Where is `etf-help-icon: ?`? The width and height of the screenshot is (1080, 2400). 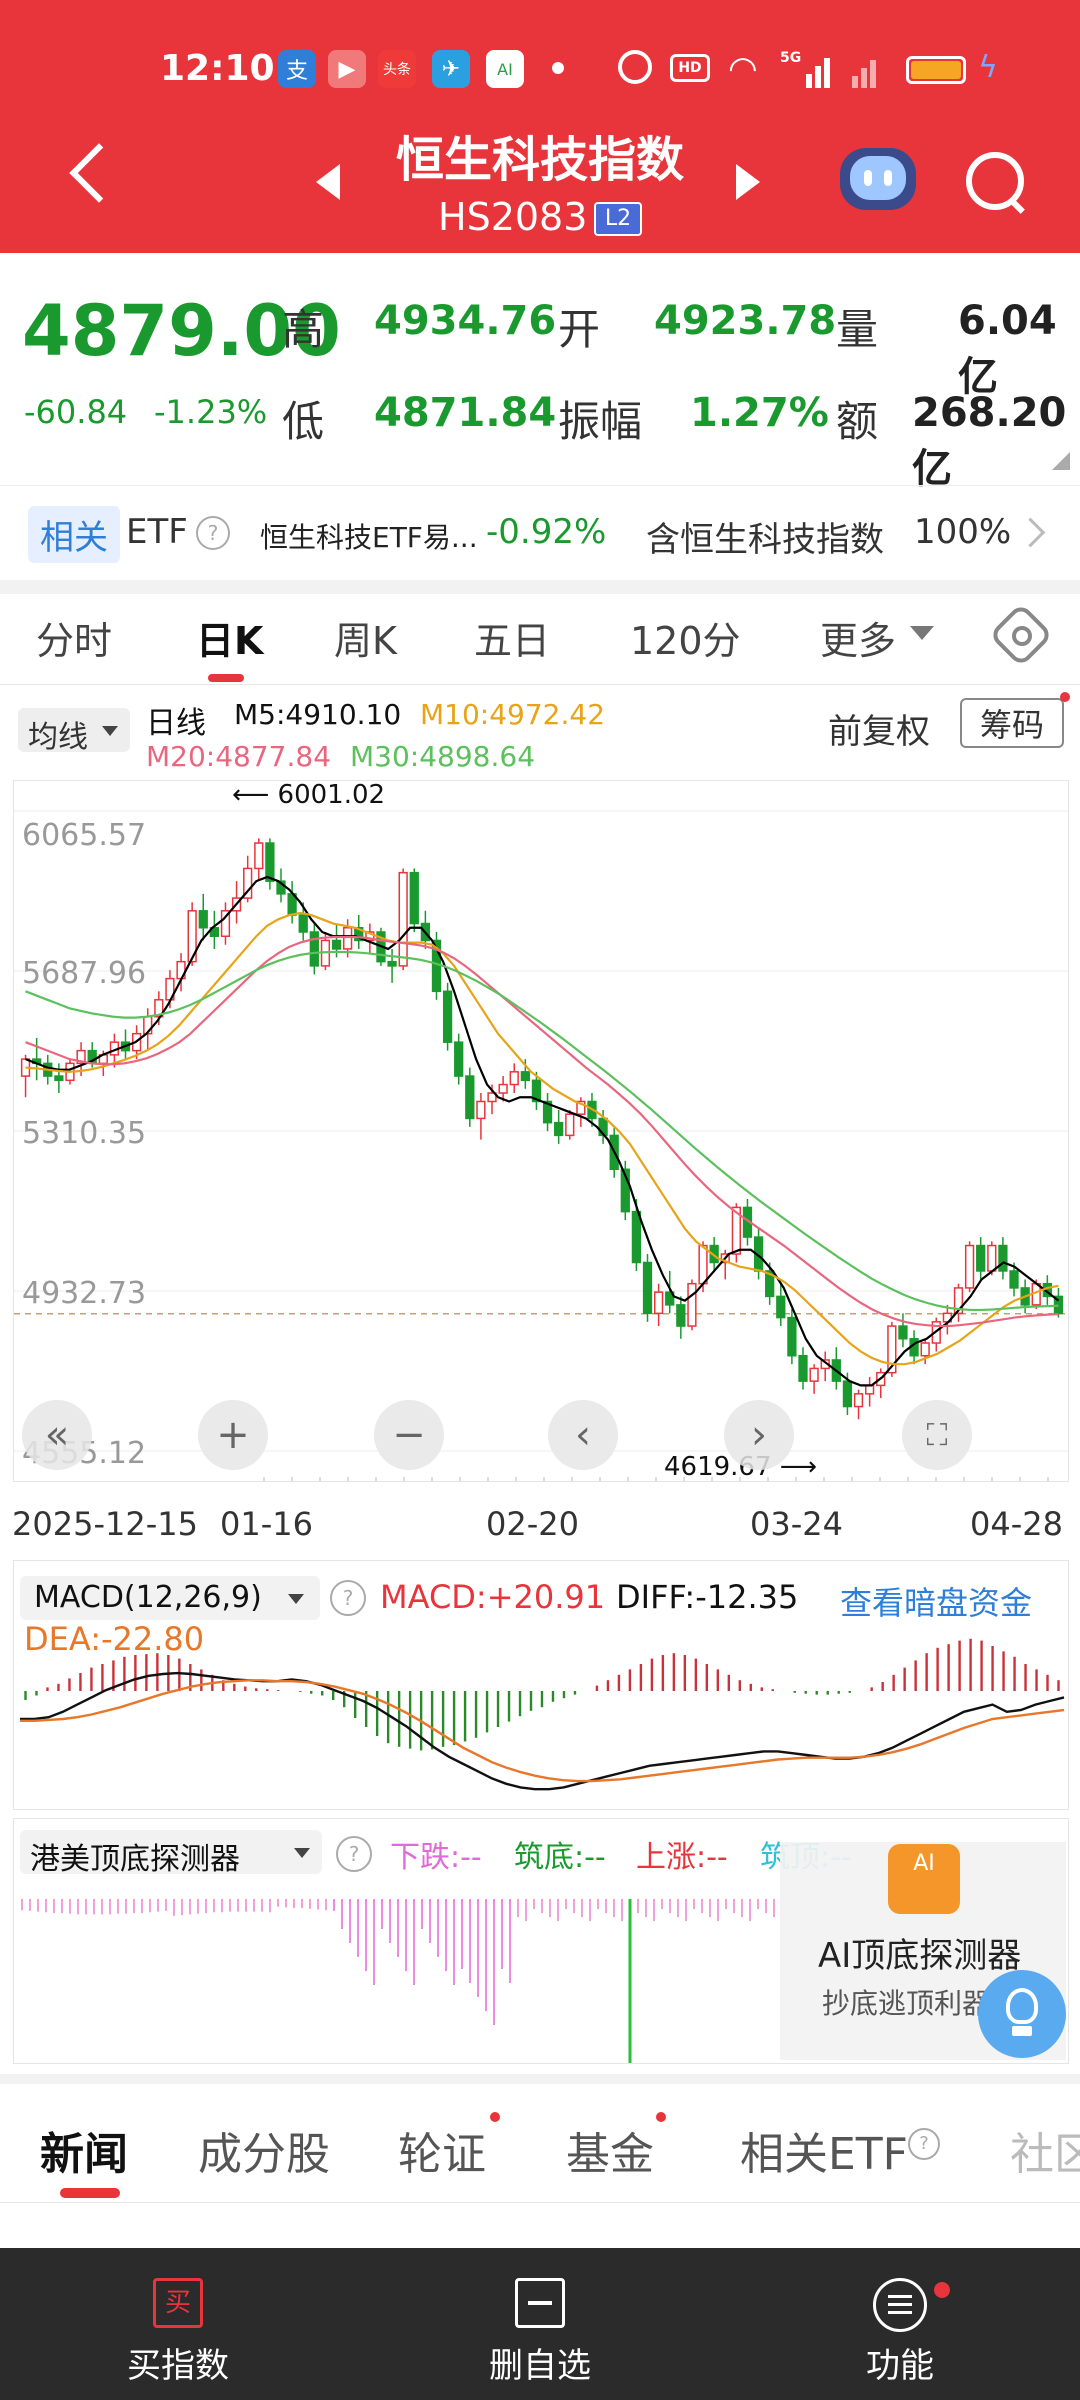
etf-help-icon: ? is located at coordinates (924, 2144).